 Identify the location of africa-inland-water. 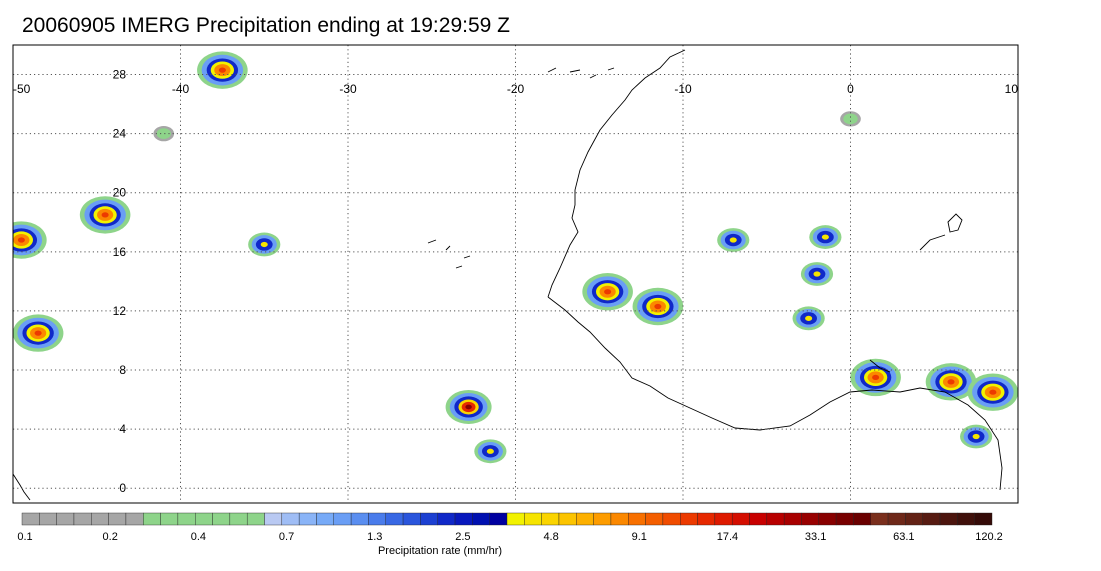
(932, 242).